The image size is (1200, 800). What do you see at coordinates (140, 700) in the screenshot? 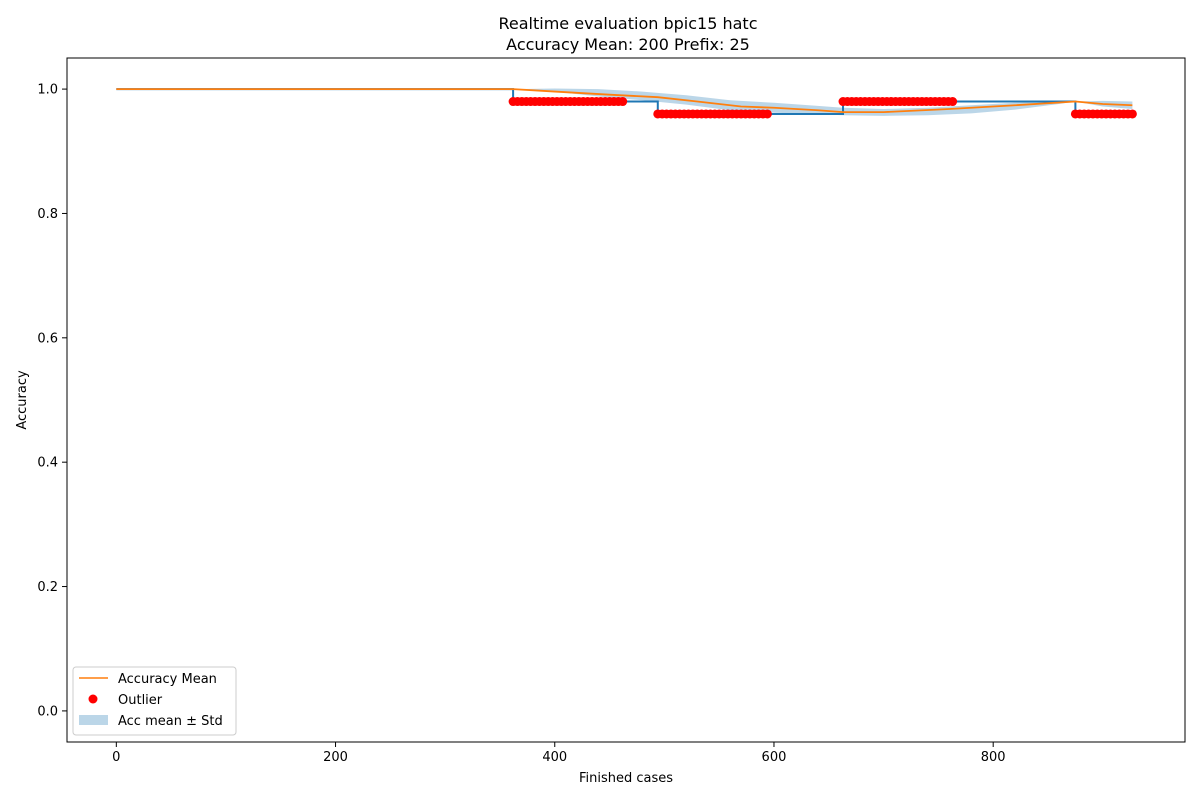
I see `legend-outlier-label: Outlier` at bounding box center [140, 700].